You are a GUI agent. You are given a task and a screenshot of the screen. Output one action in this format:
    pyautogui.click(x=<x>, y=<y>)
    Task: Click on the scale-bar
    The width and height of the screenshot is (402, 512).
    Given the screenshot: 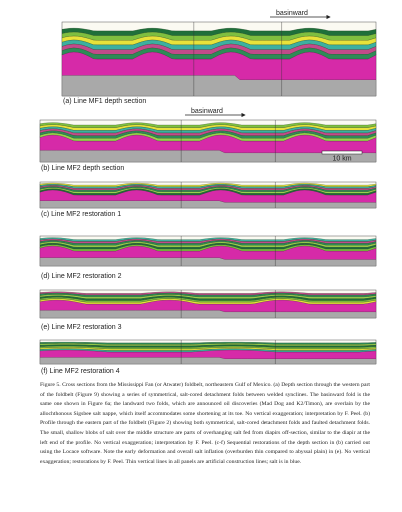 What is the action you would take?
    pyautogui.click(x=342, y=152)
    